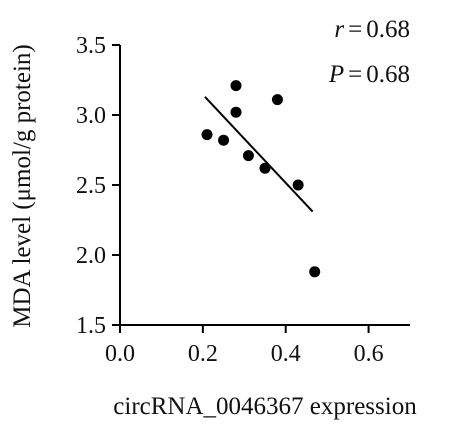 Image resolution: width=462 pixels, height=433 pixels. Describe the element at coordinates (91, 326) in the screenshot. I see `y-tick-label: 1.5` at that location.